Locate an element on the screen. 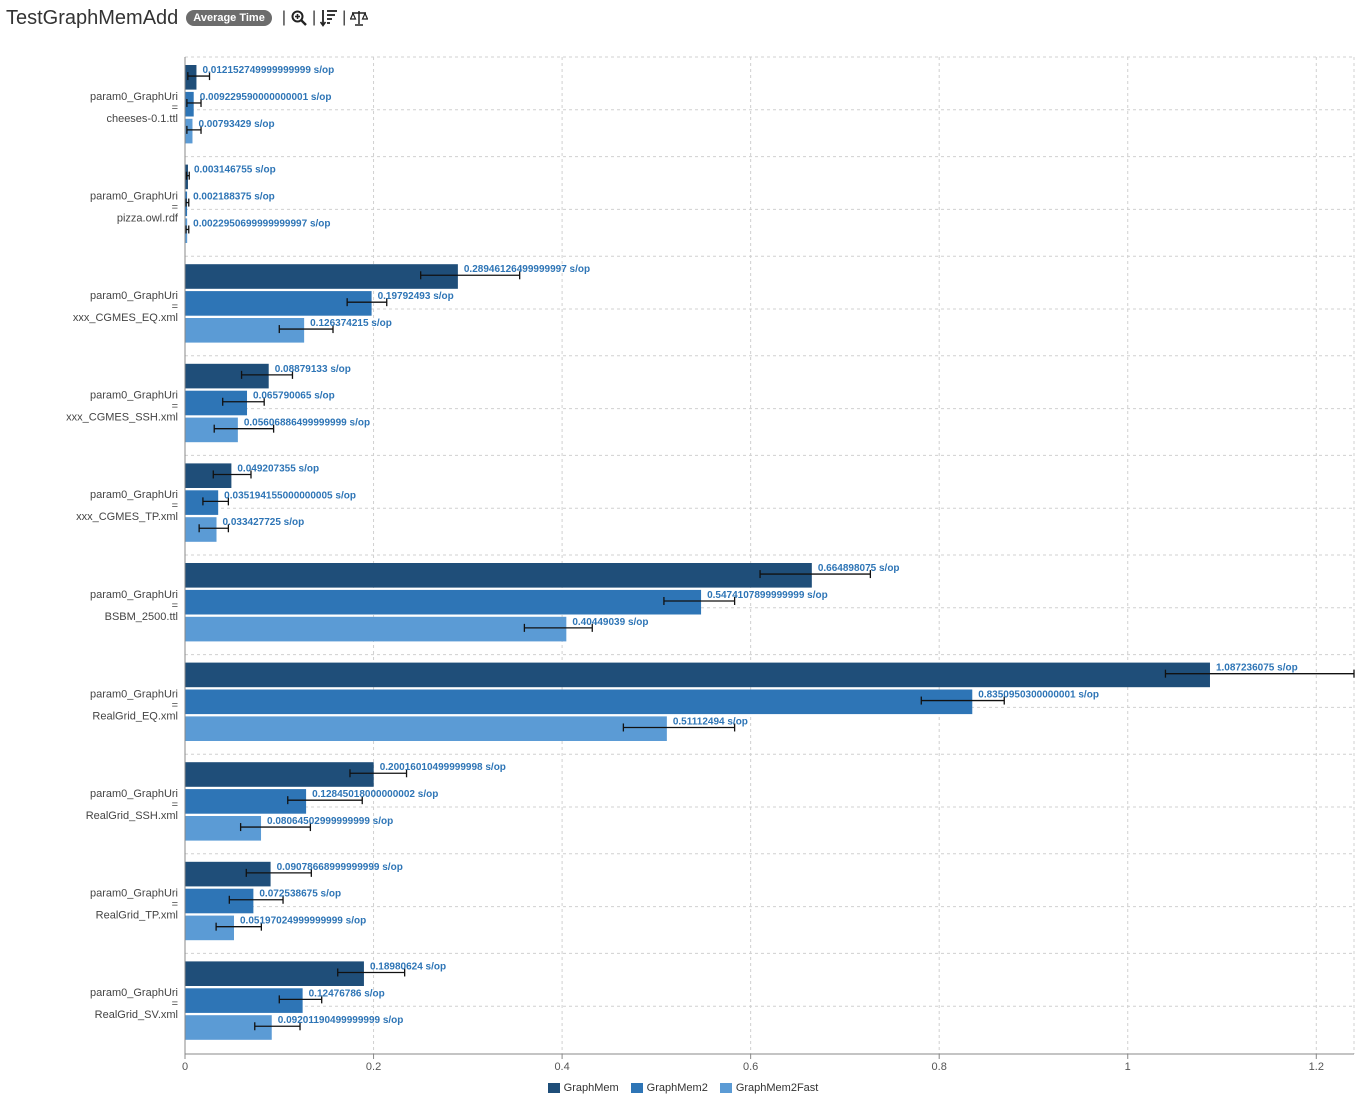 The width and height of the screenshot is (1366, 1102). legend-label-graphmem: GraphMem is located at coordinates (591, 1088).